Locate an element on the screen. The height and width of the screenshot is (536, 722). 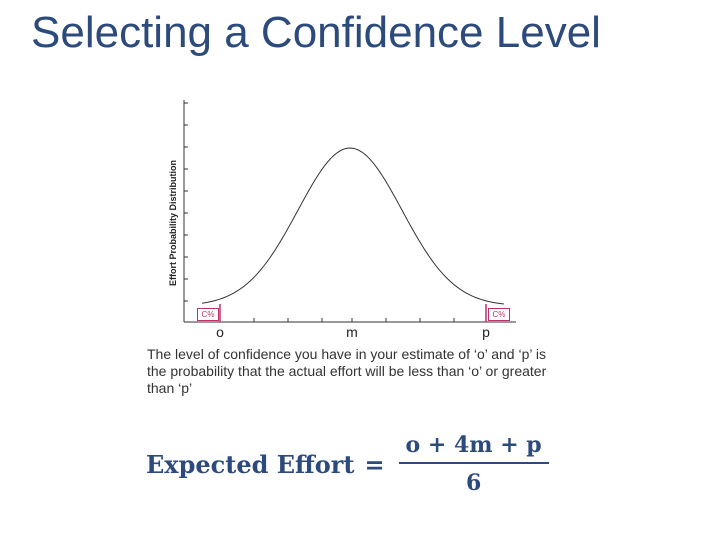
formula-fraction: o + 4m + p 6 is located at coordinates (473, 464).